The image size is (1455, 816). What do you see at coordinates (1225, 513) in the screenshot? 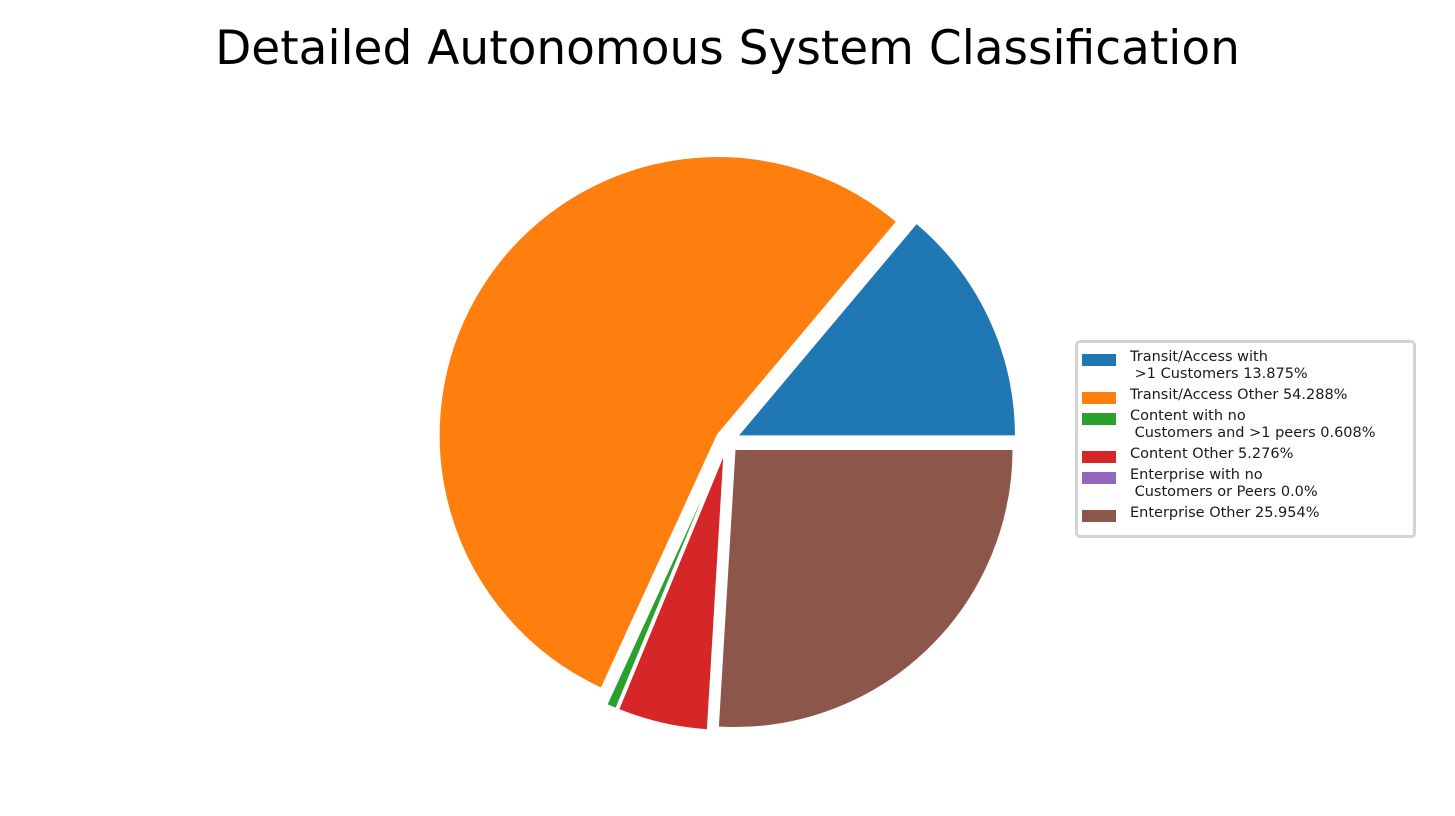
I see `legend-label: Enterprise Other 25.954%` at bounding box center [1225, 513].